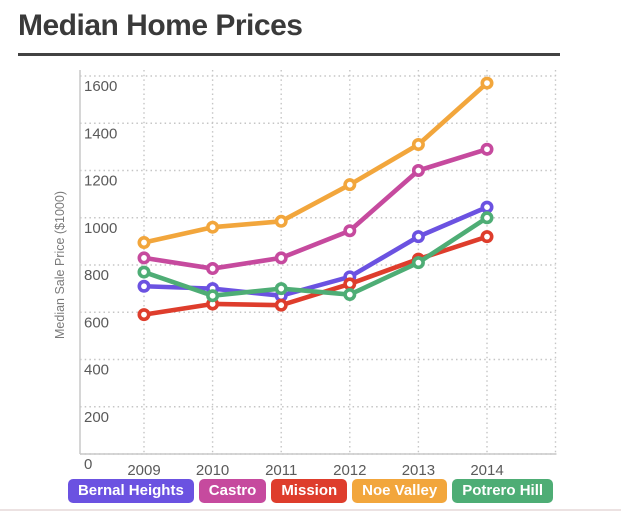 The width and height of the screenshot is (621, 520). What do you see at coordinates (310, 510) in the screenshot?
I see `bottom-divider` at bounding box center [310, 510].